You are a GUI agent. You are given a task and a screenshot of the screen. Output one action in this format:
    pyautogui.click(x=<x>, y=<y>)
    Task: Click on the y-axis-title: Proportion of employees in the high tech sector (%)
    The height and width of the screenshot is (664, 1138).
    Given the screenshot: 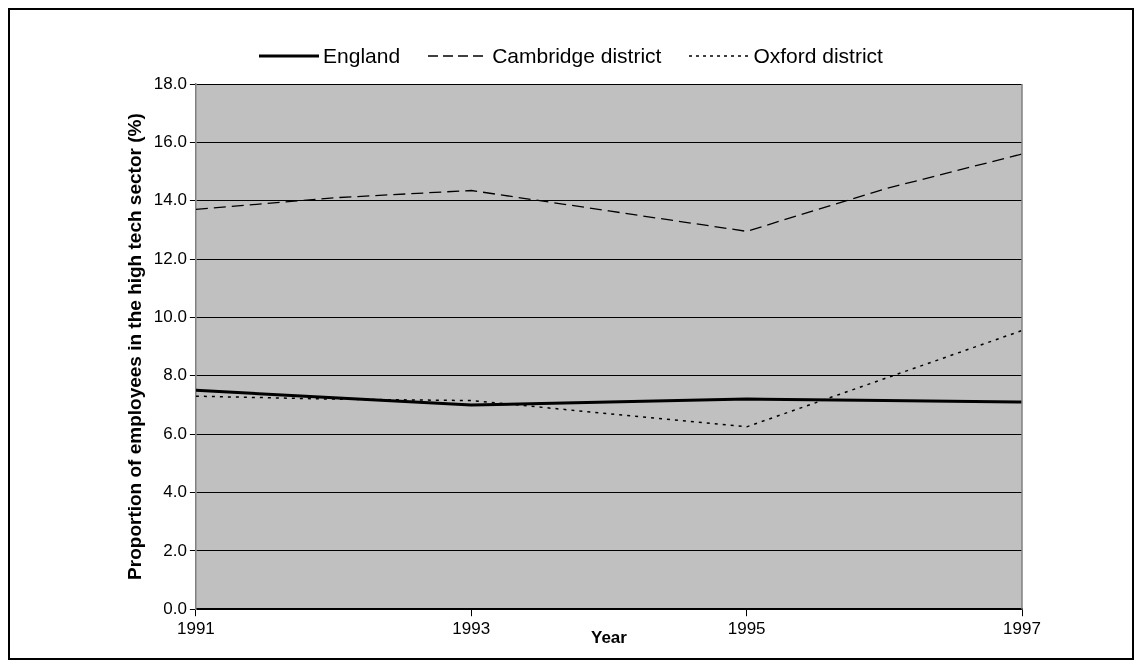 What is the action you would take?
    pyautogui.click(x=134, y=346)
    